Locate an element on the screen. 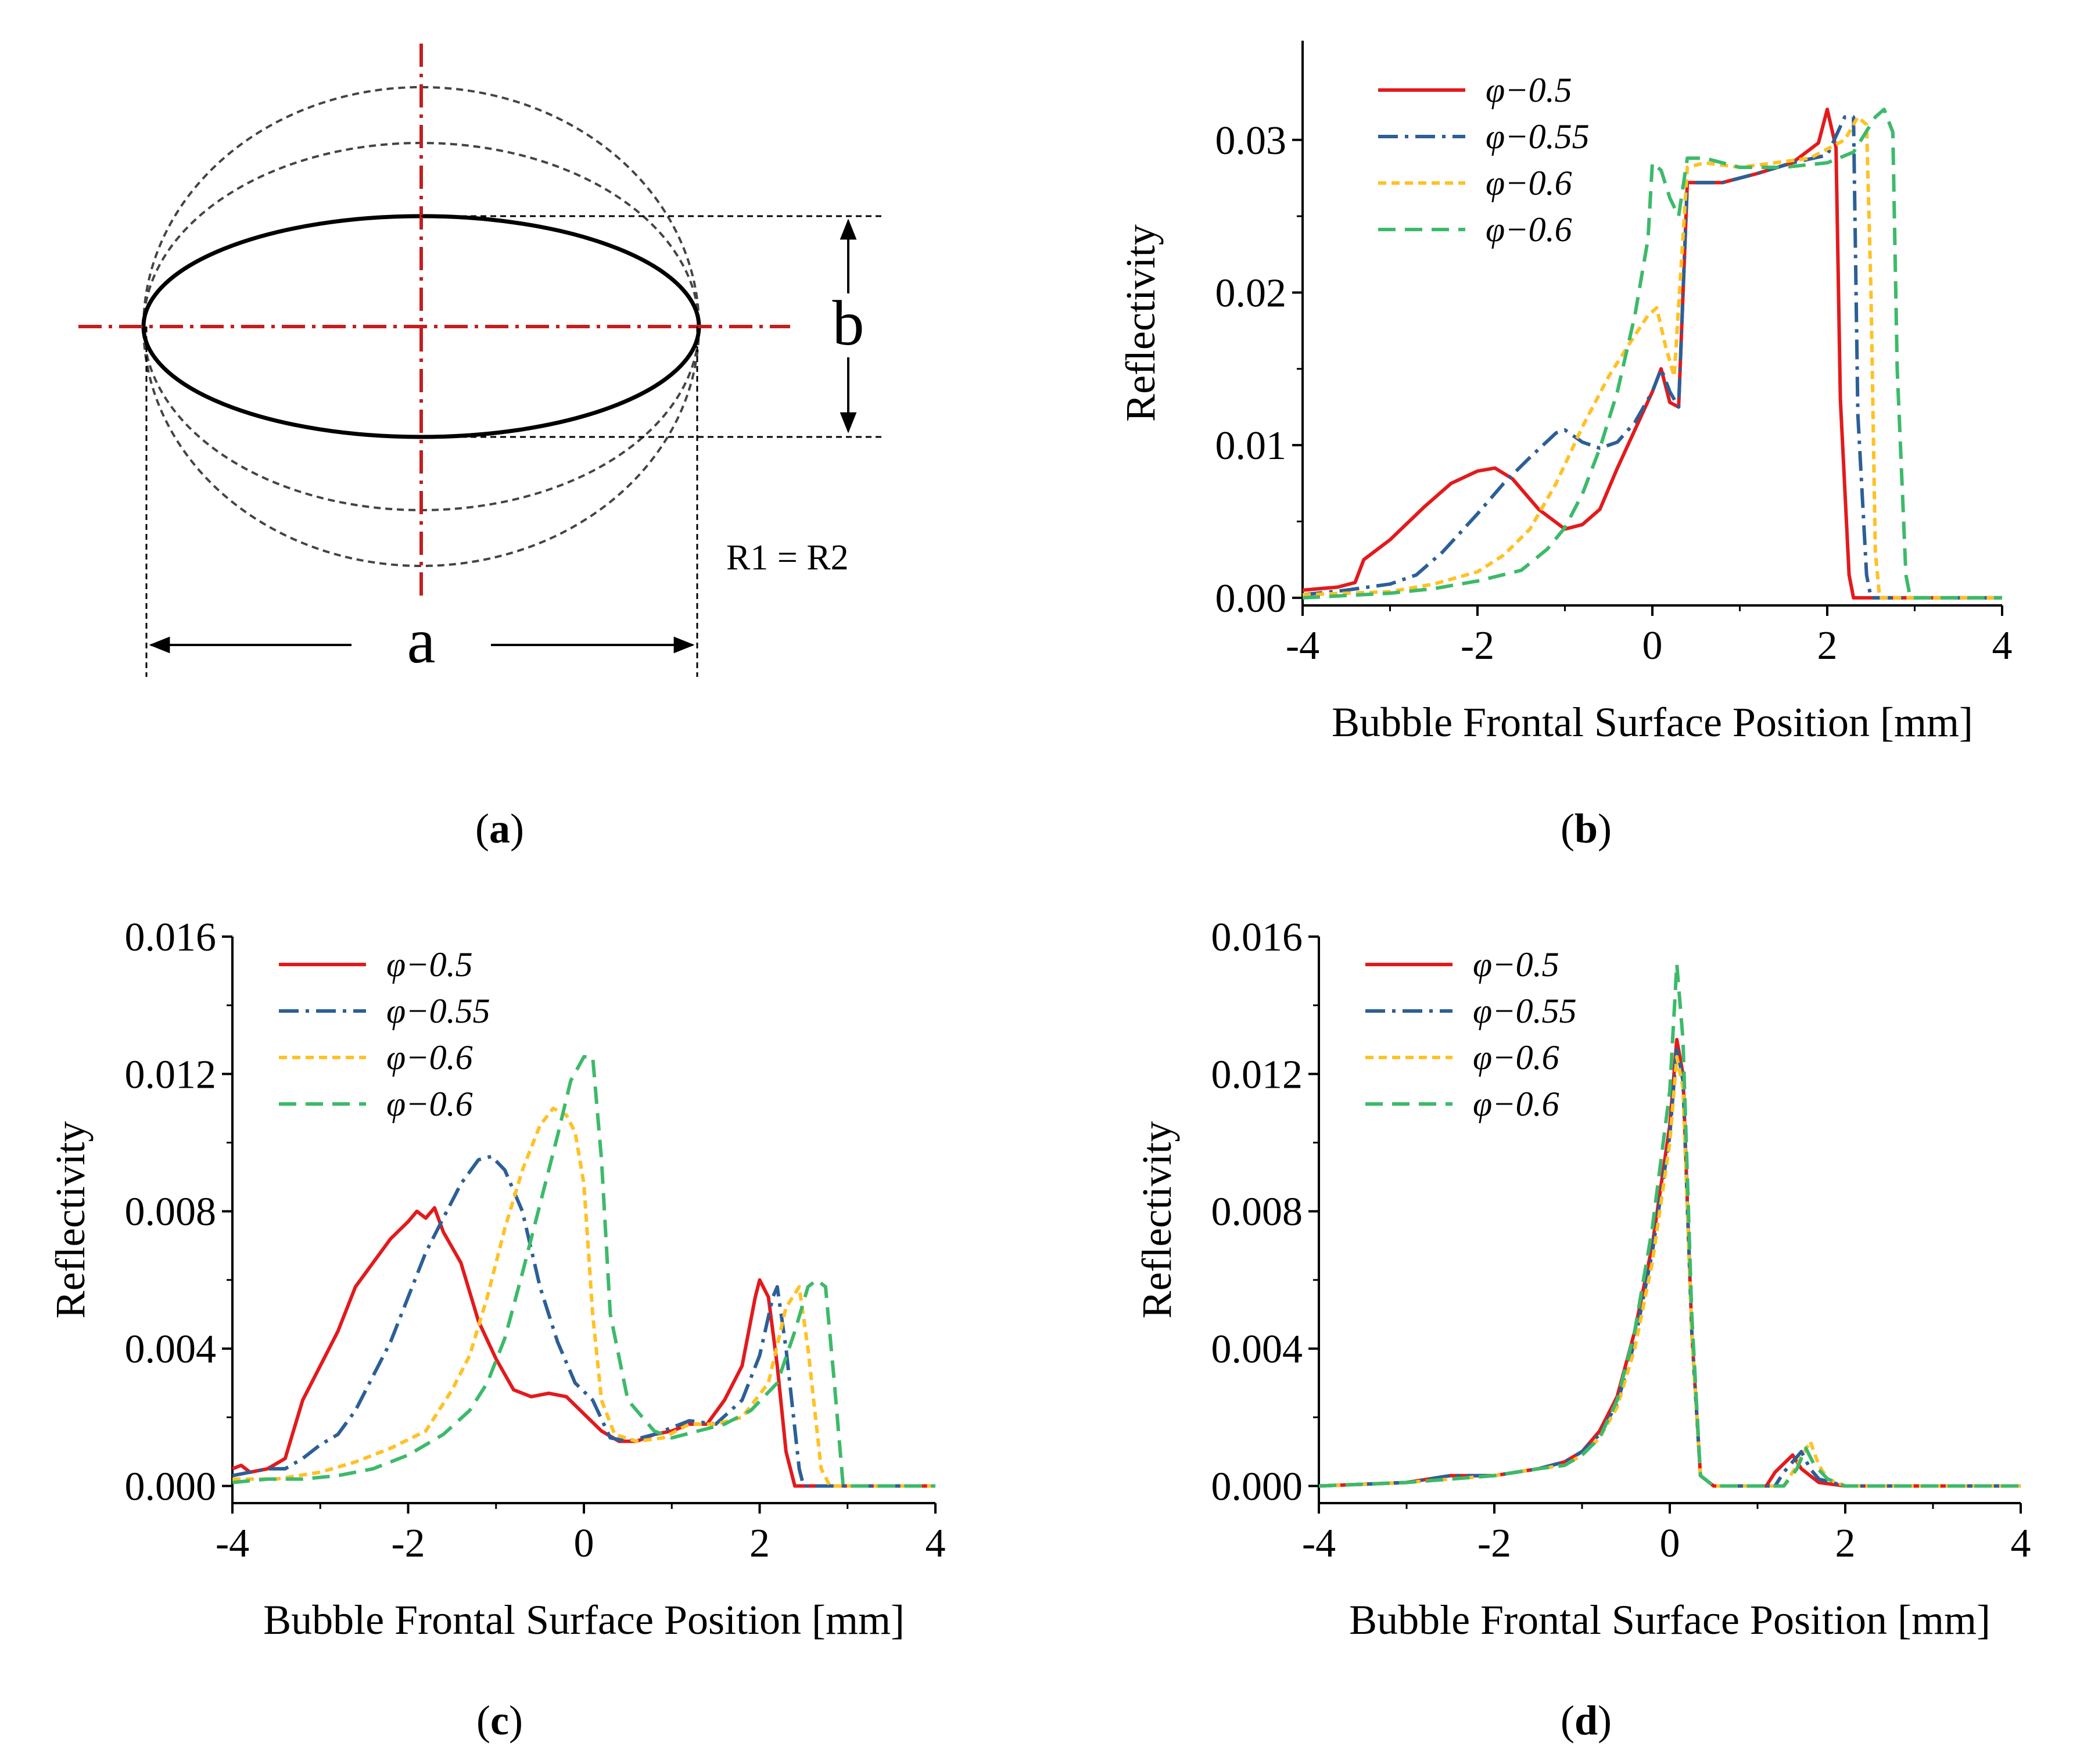 This screenshot has width=2073, height=1764. y-tick-label: 0.01 is located at coordinates (1251, 446).